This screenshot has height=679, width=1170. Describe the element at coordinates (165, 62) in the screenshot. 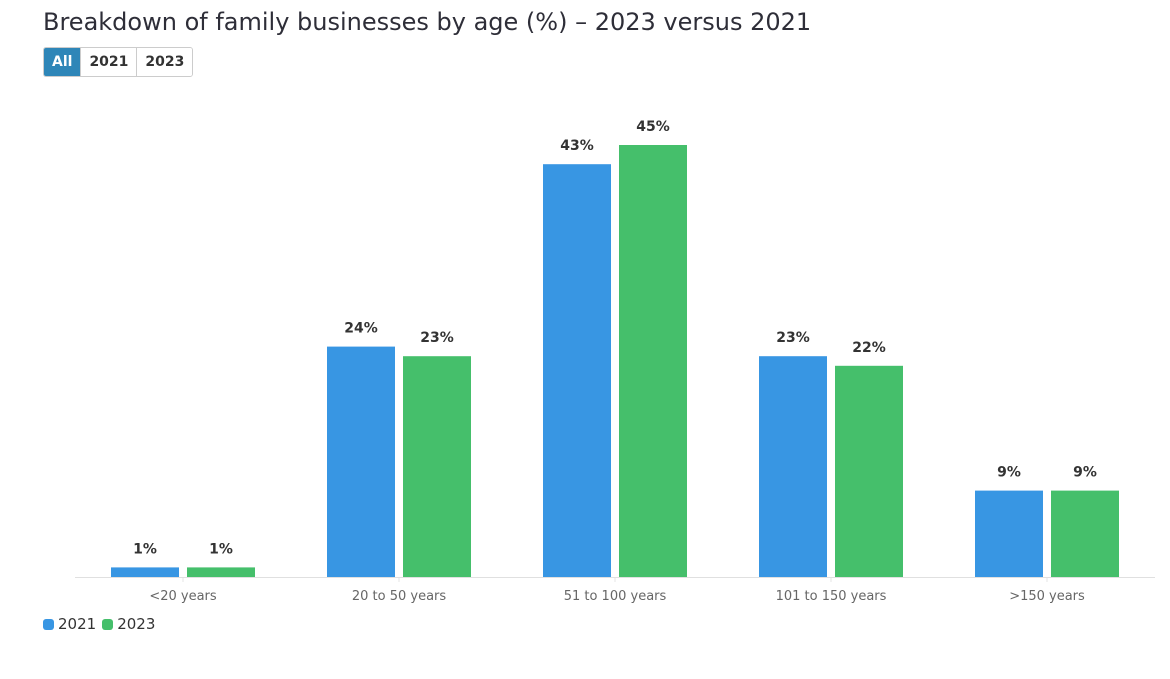

I see `filter-2023-button: 2023` at that location.